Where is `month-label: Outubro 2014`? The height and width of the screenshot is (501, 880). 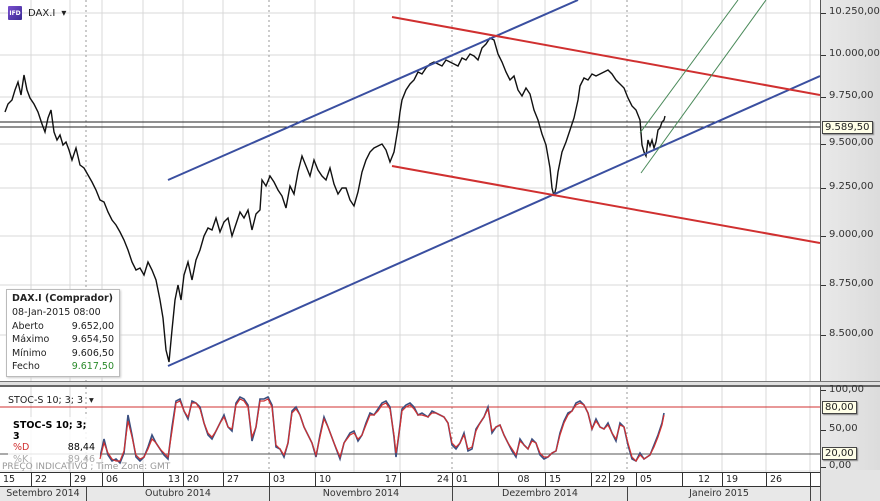 month-label: Outubro 2014 is located at coordinates (177, 494).